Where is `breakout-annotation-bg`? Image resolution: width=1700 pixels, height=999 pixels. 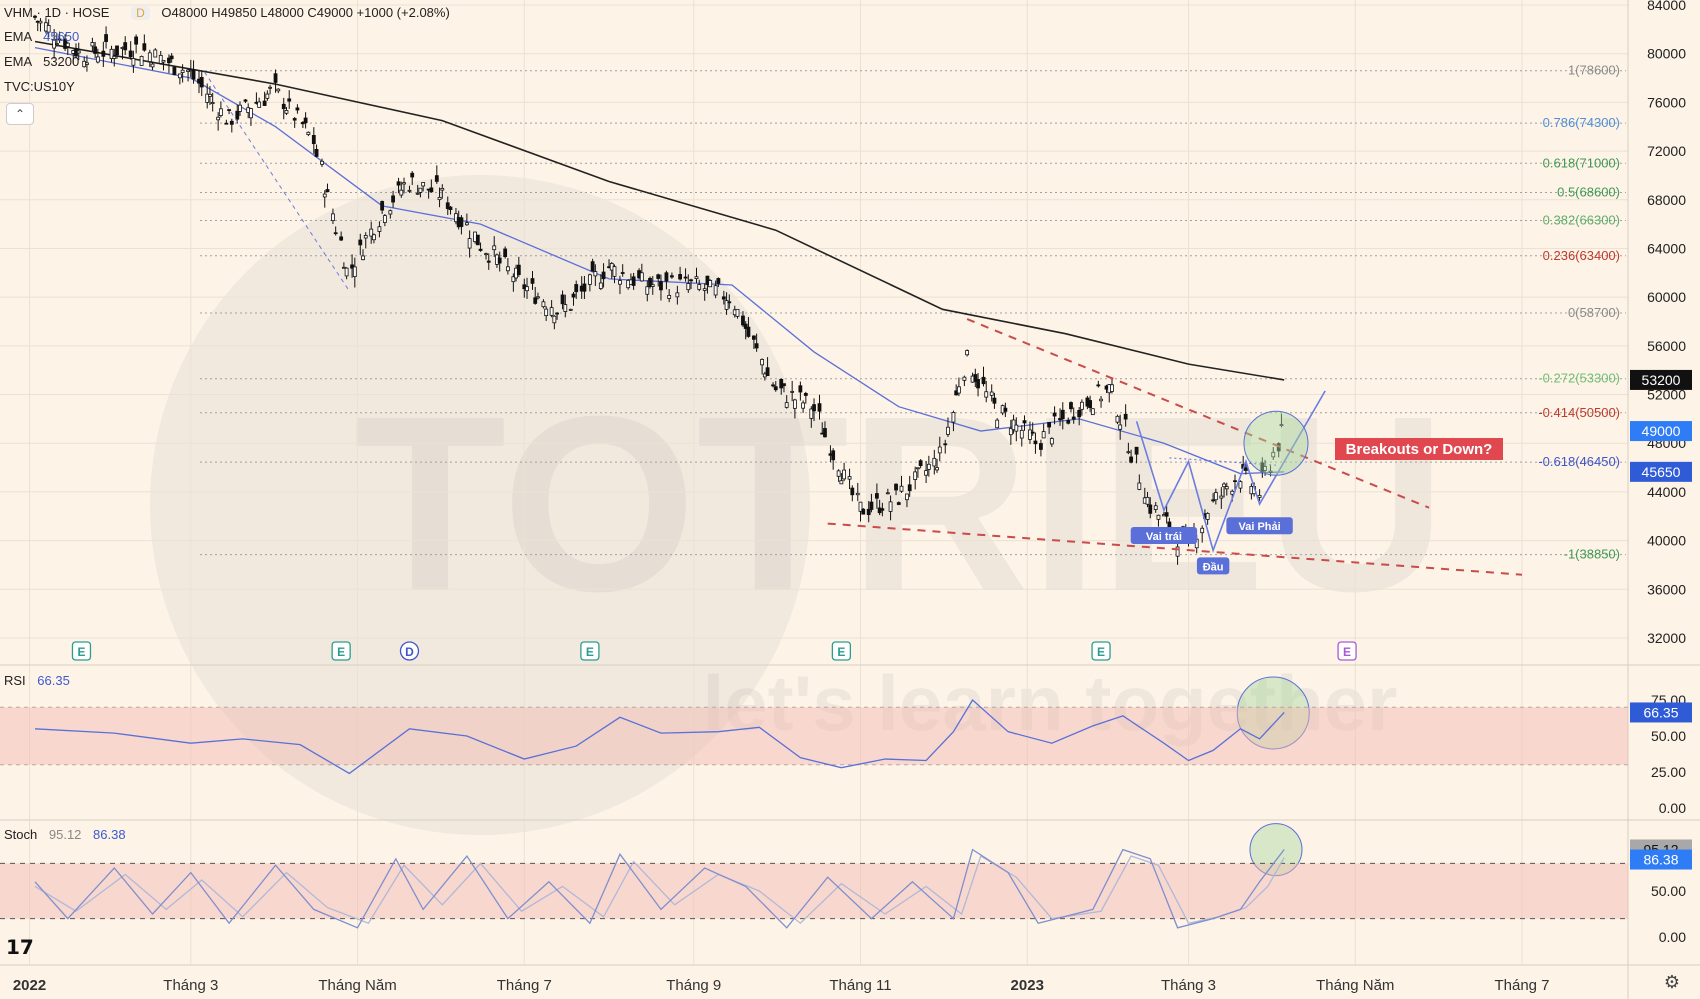 breakout-annotation-bg is located at coordinates (1419, 449).